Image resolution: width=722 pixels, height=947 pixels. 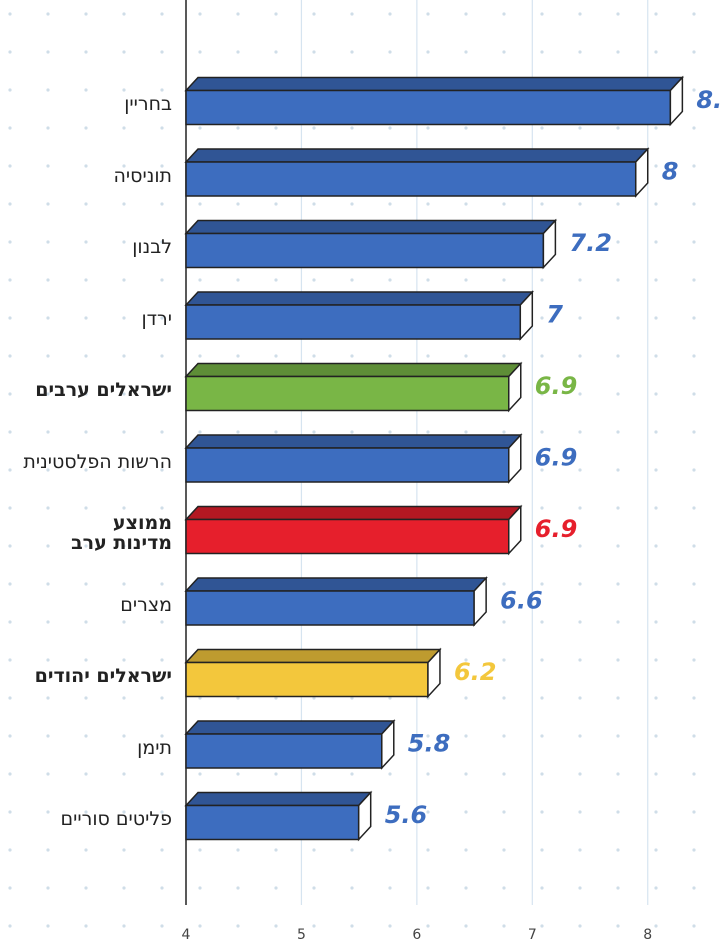 What do you see at coordinates (670, 172) in the screenshot?
I see `value-label: 8` at bounding box center [670, 172].